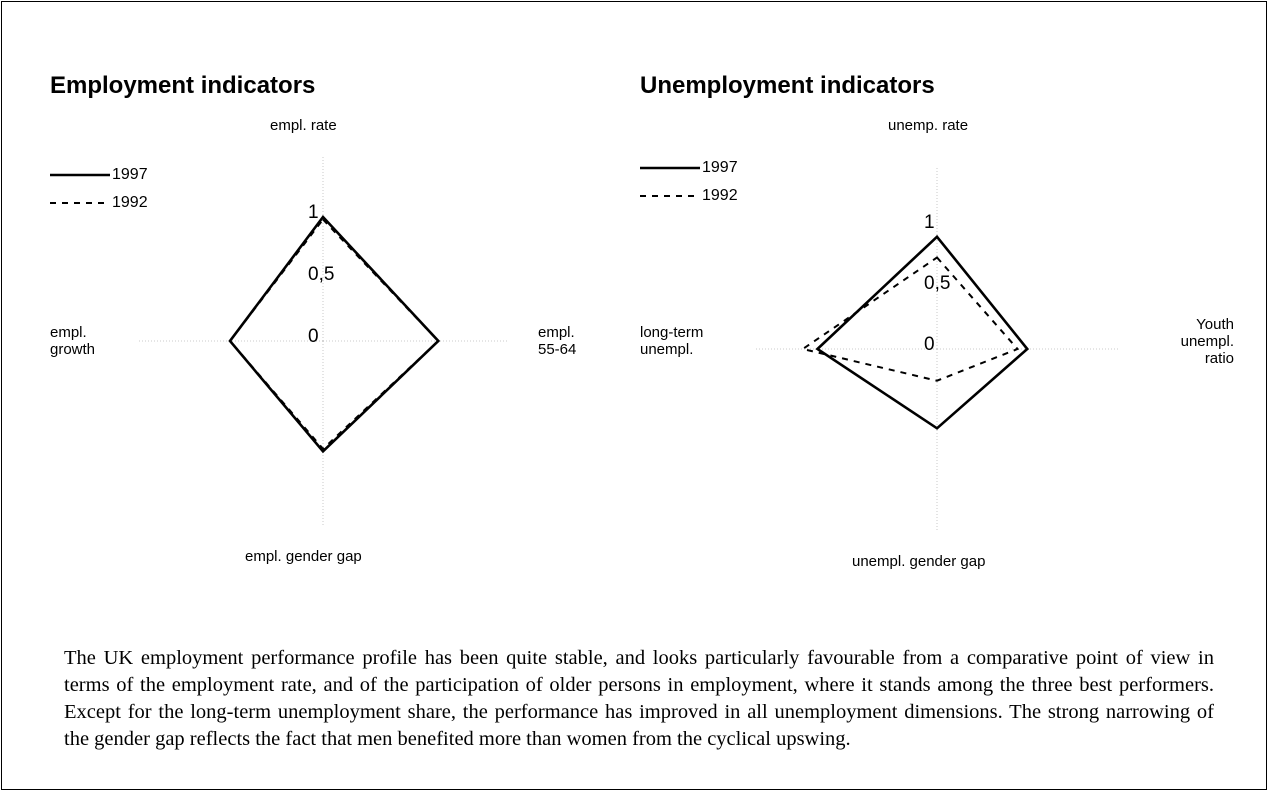 The height and width of the screenshot is (793, 1271). I want to click on axis-label: empl. 55-64, so click(557, 341).